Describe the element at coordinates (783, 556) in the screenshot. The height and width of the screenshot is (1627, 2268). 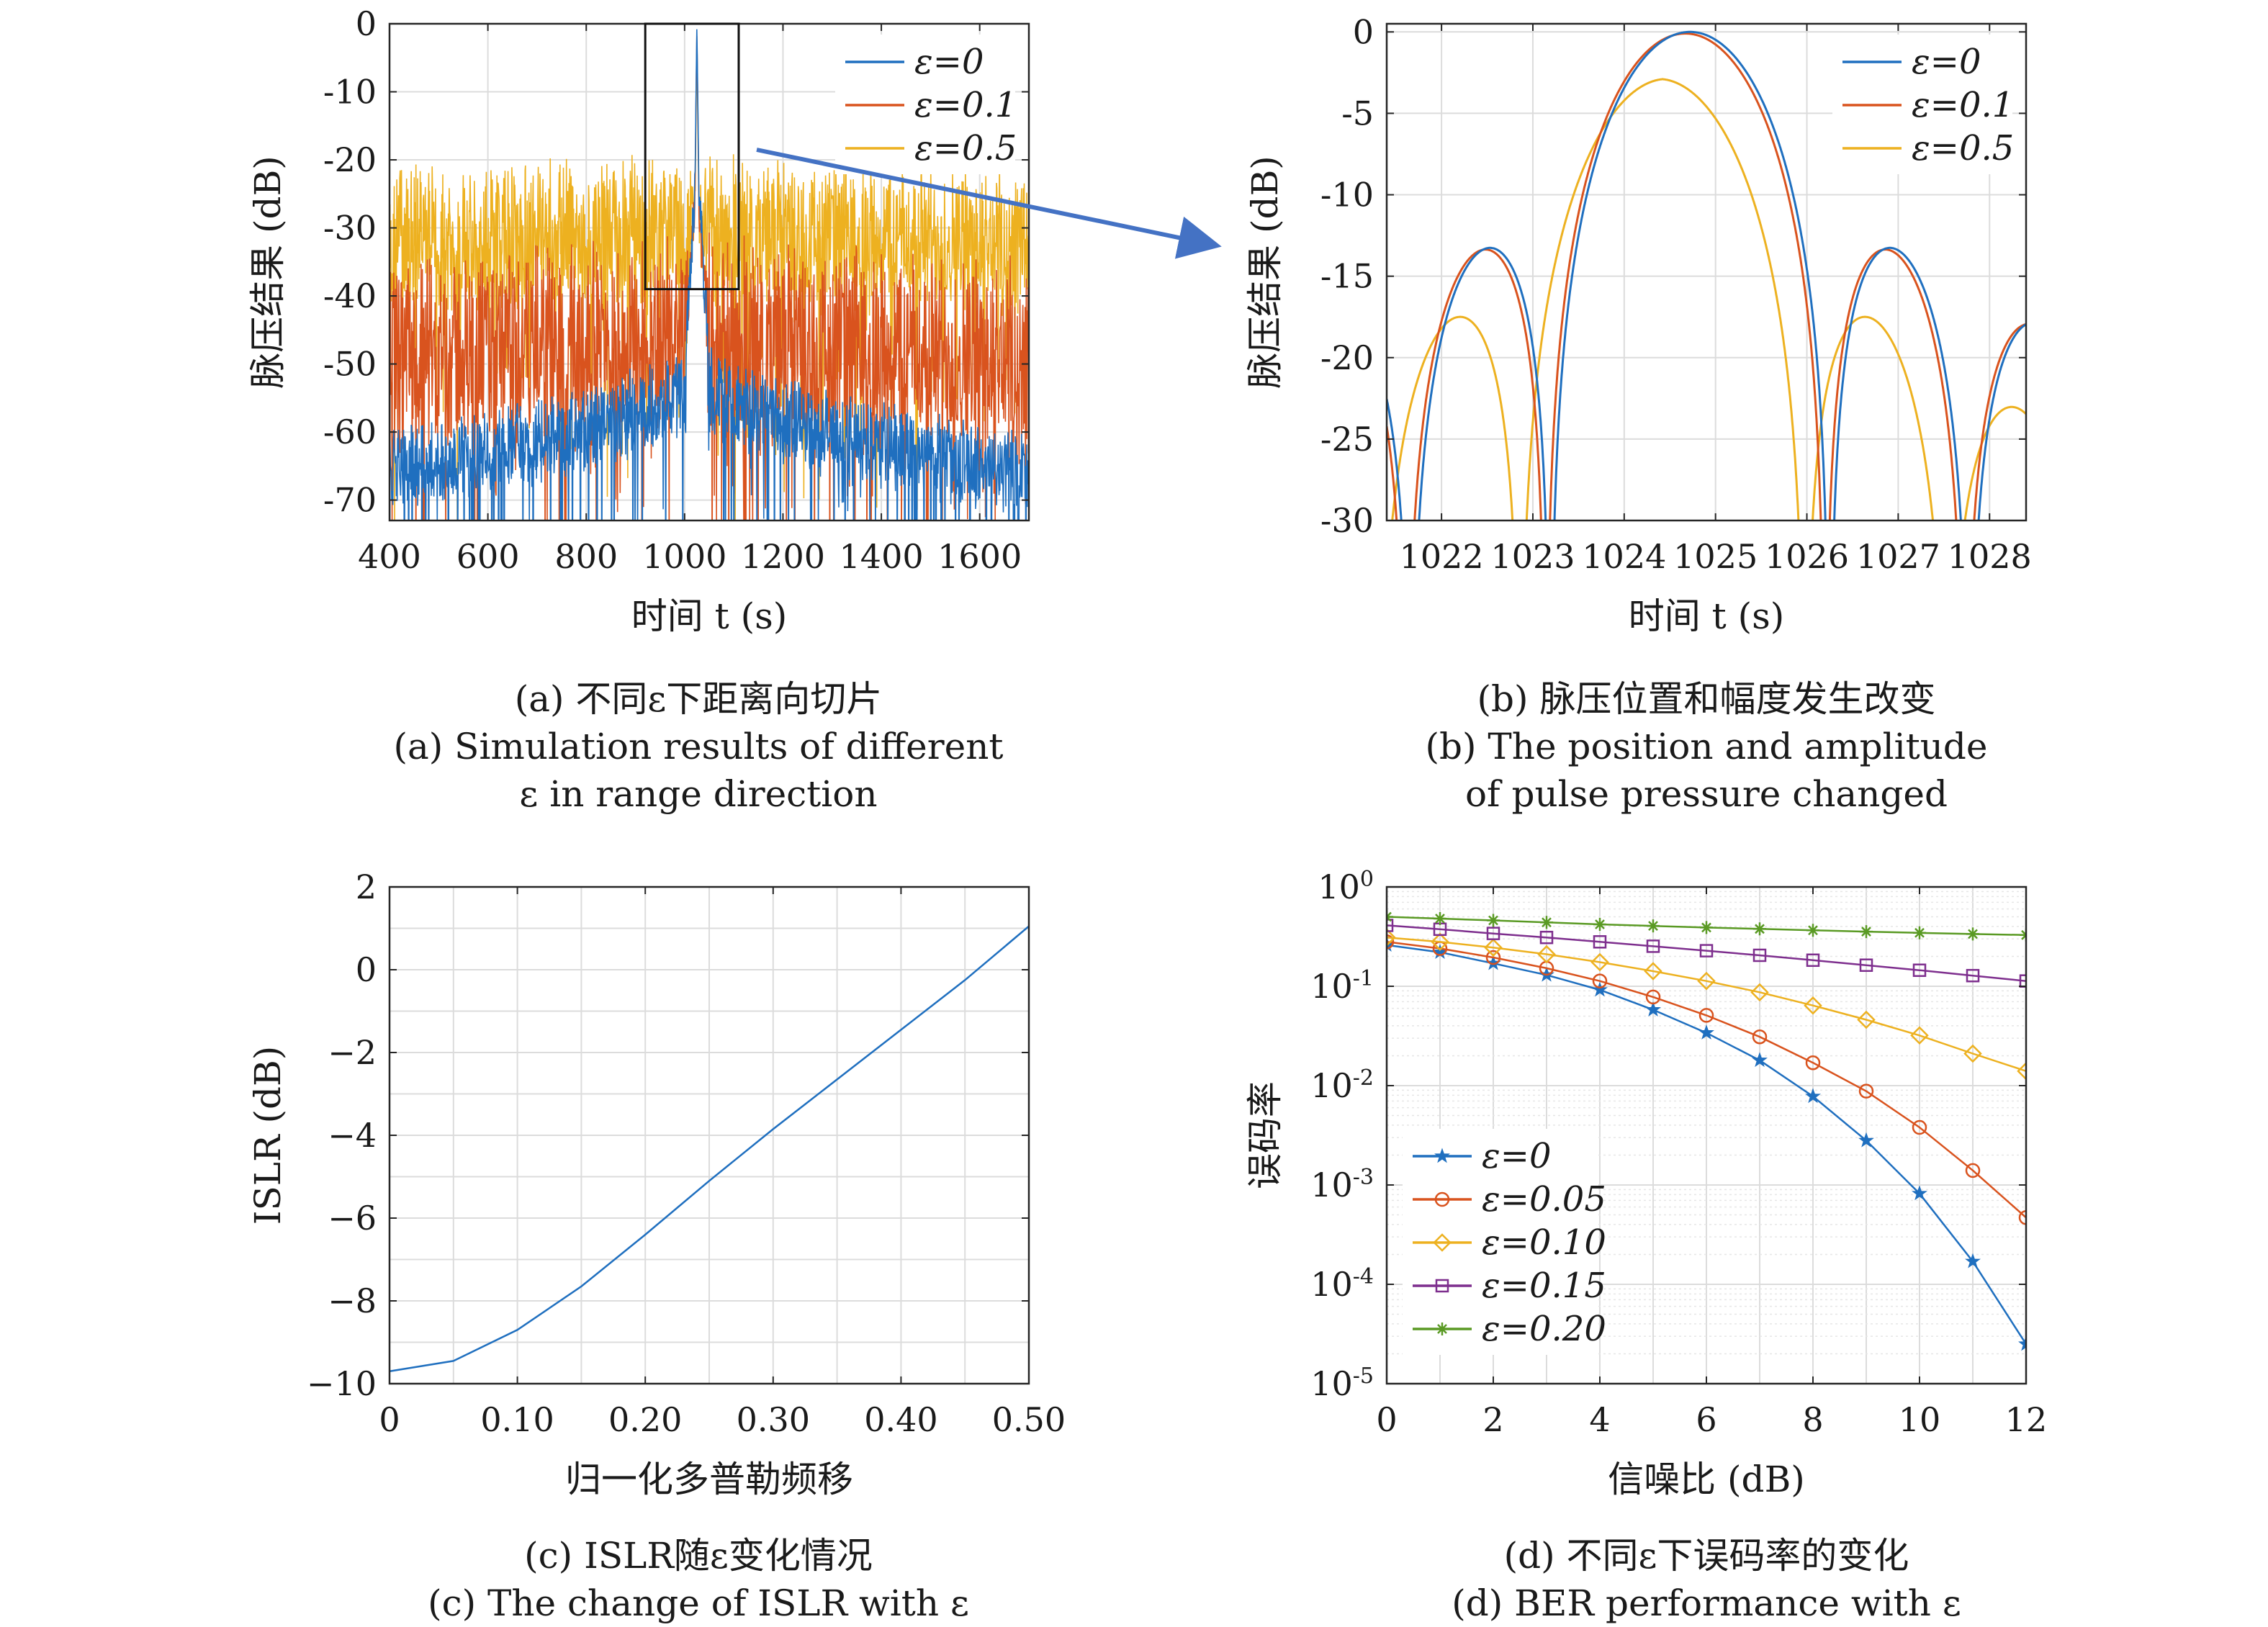
I see `x-tick-label: 1200` at that location.